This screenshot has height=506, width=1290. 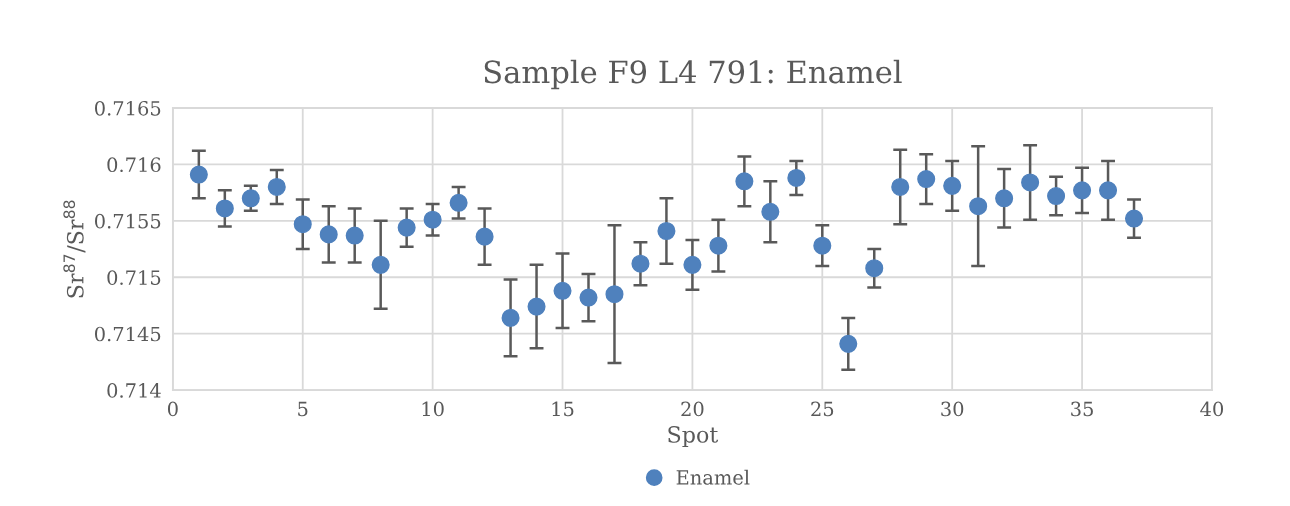 What do you see at coordinates (134, 165) in the screenshot?
I see `y-tick-label: 0.716` at bounding box center [134, 165].